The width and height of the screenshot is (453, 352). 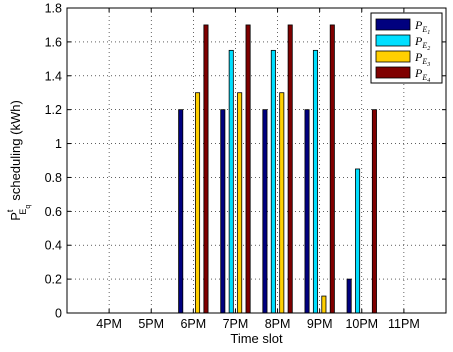 What do you see at coordinates (53, 9) in the screenshot?
I see `y-tick-label: 1.8` at bounding box center [53, 9].